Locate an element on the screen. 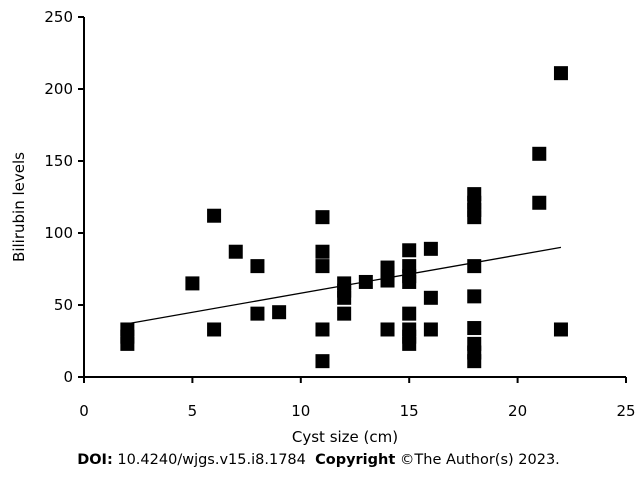 Image resolution: width=637 pixels, height=477 pixels. y-ticks: 0 50 100 150 200 250 is located at coordinates (64, 197).